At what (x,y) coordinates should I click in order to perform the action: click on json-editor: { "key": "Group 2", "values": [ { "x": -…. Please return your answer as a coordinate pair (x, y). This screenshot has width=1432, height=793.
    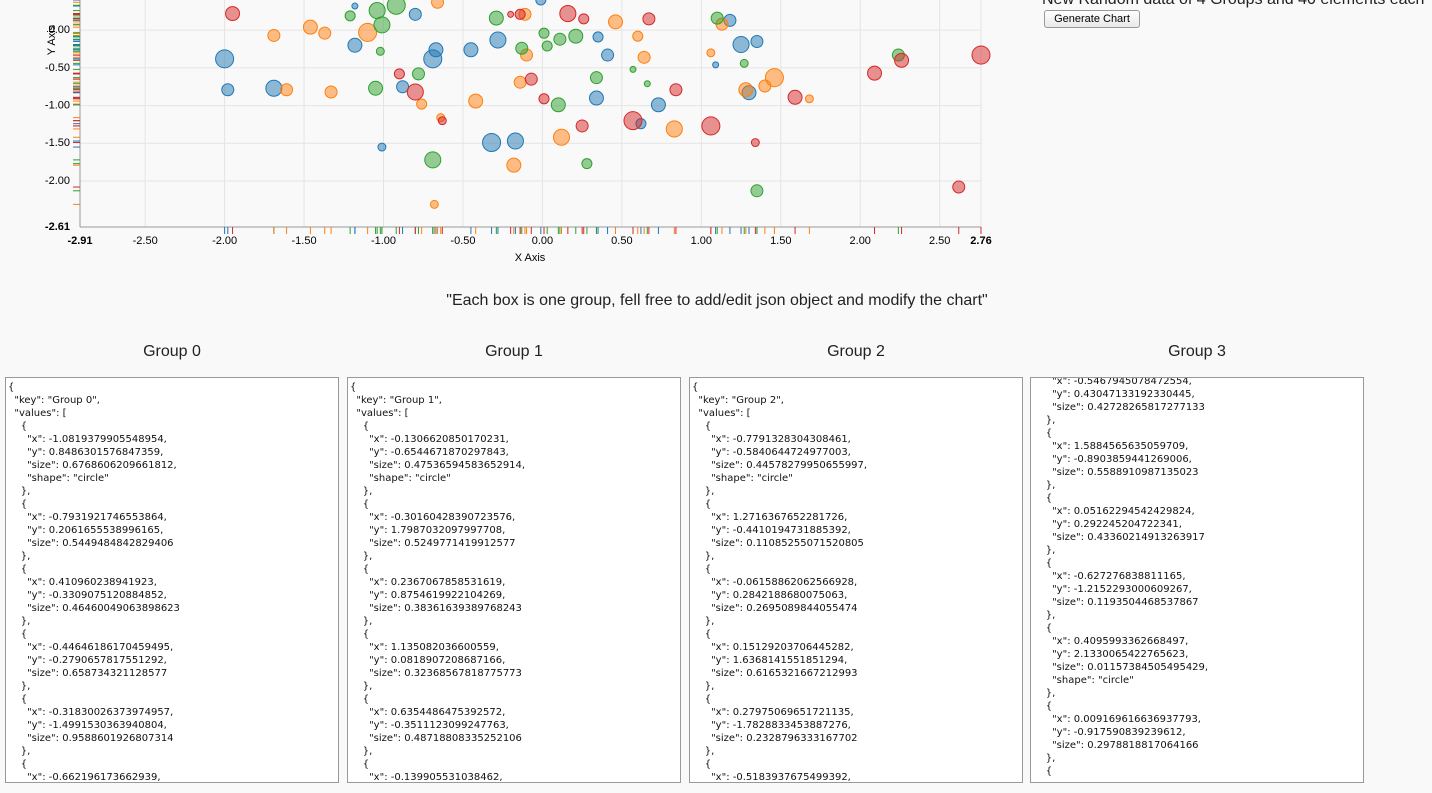
    Looking at the image, I should click on (856, 580).